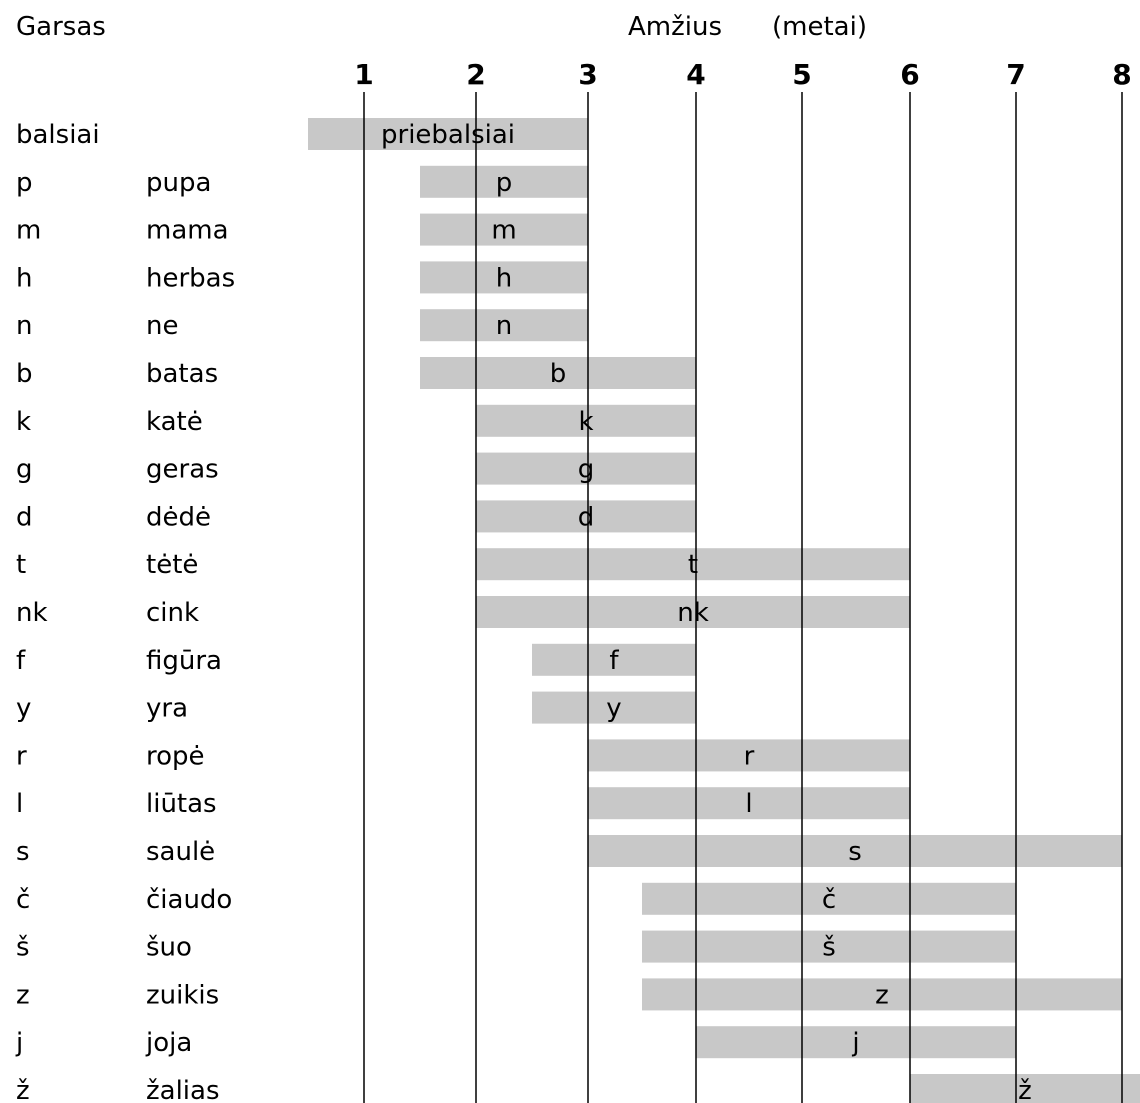  What do you see at coordinates (695, 74) in the screenshot?
I see `tick-label-4: 4` at bounding box center [695, 74].